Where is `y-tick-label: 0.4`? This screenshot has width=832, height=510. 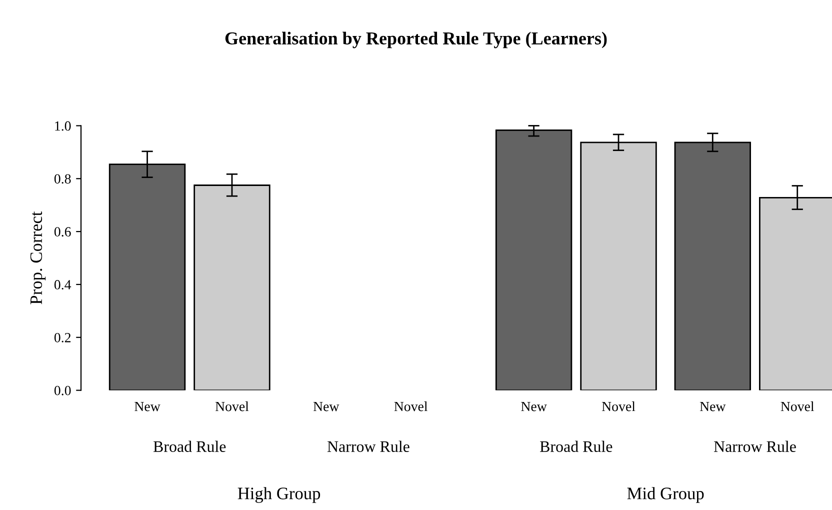
y-tick-label: 0.4 is located at coordinates (63, 285).